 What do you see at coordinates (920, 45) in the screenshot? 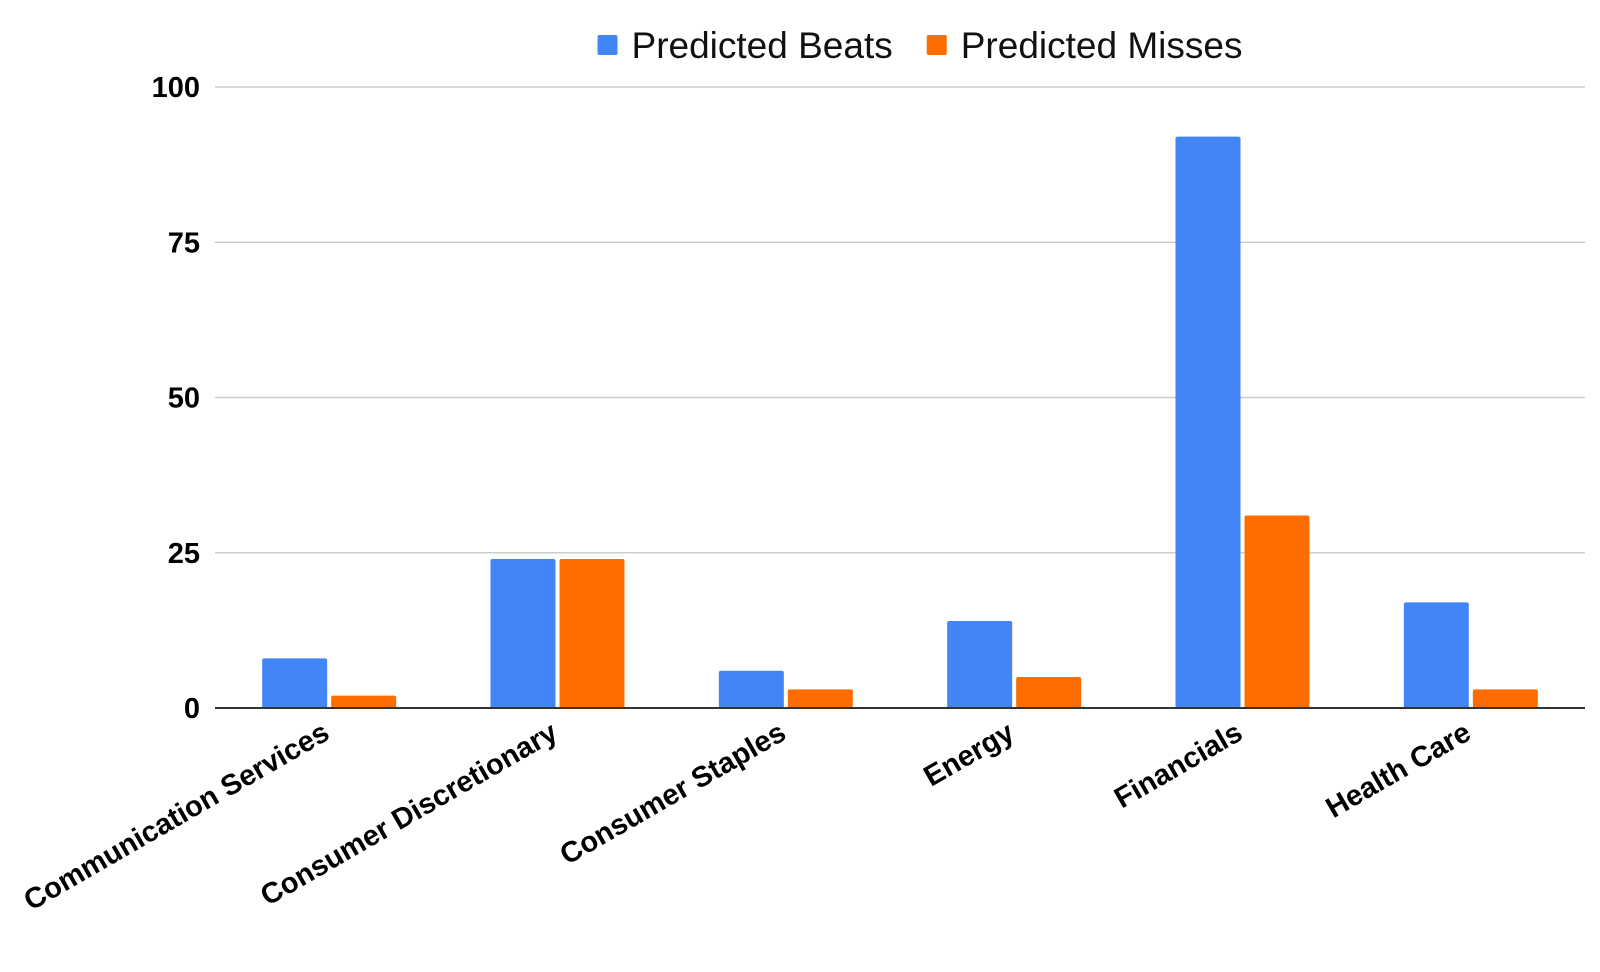
I see `legend: Predicted Beats Predicted Misses` at bounding box center [920, 45].